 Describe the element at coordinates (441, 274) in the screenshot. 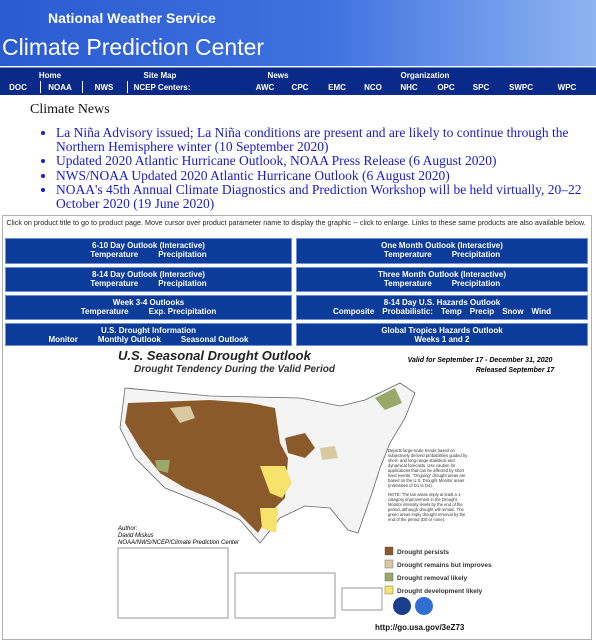

I see `product-title: Three Month Outlook (Interactive)` at that location.